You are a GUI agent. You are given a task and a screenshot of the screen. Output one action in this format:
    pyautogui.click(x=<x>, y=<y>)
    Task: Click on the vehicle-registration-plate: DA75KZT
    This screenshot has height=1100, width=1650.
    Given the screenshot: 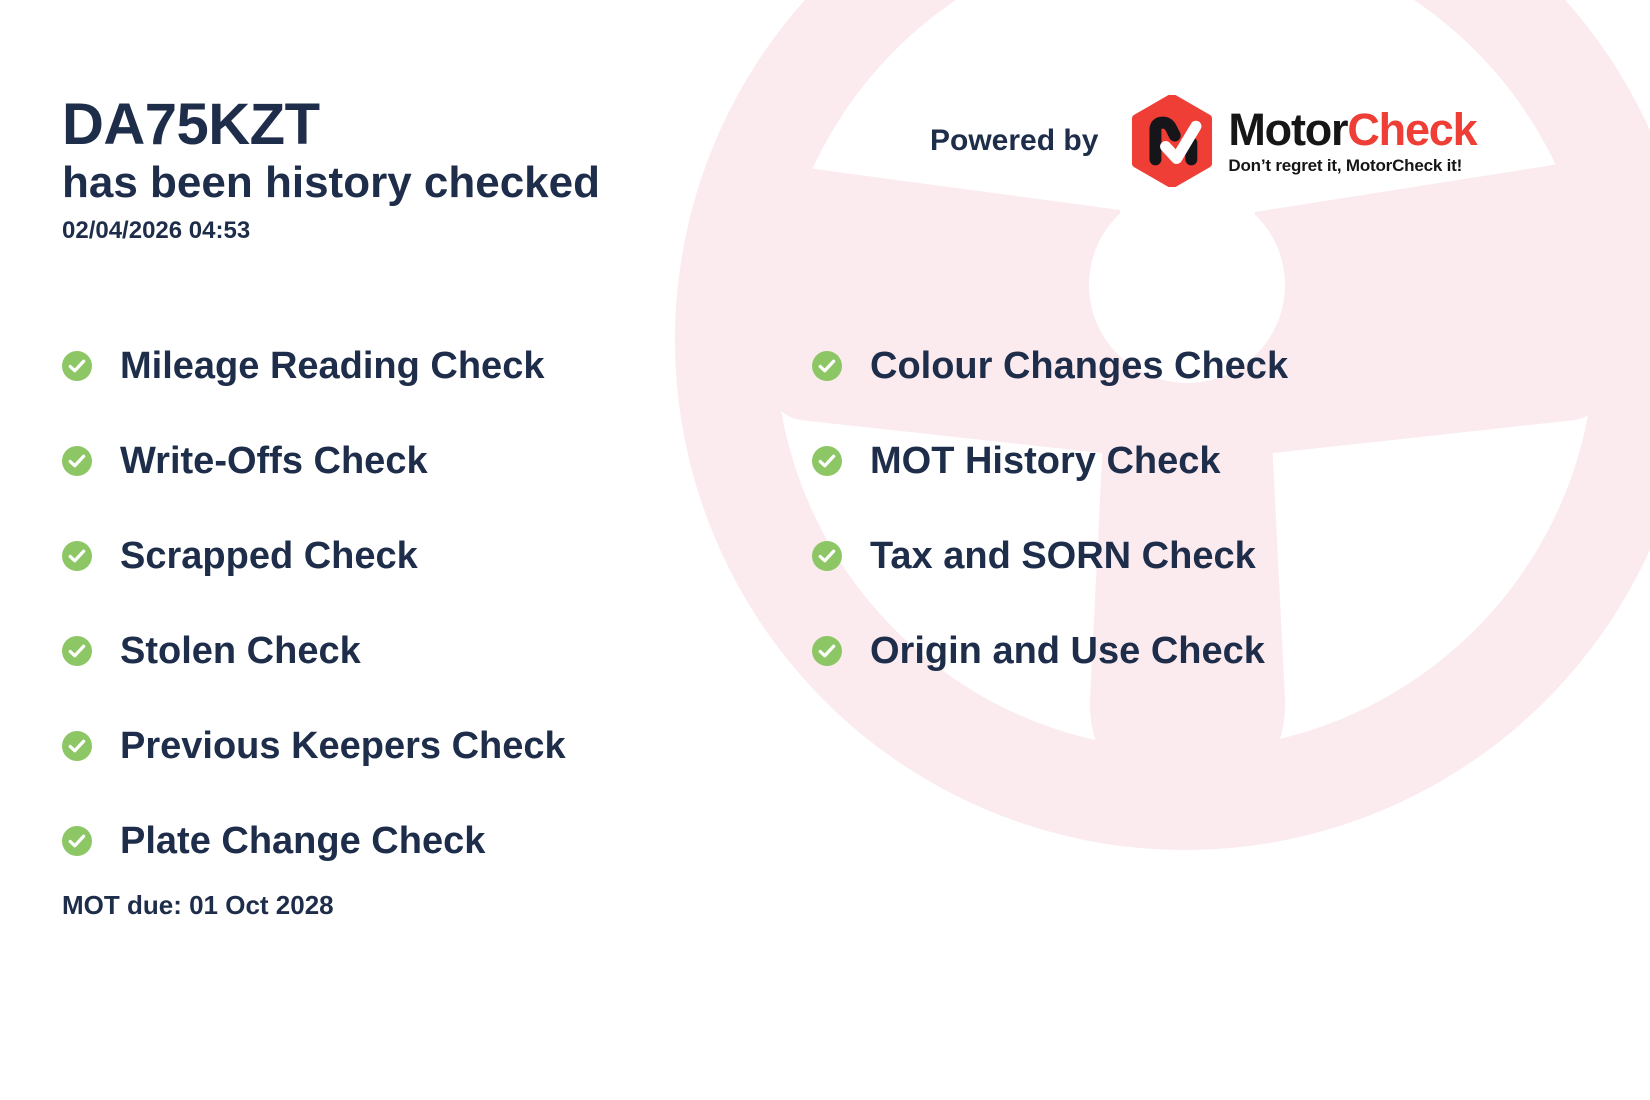 What is the action you would take?
    pyautogui.click(x=191, y=124)
    